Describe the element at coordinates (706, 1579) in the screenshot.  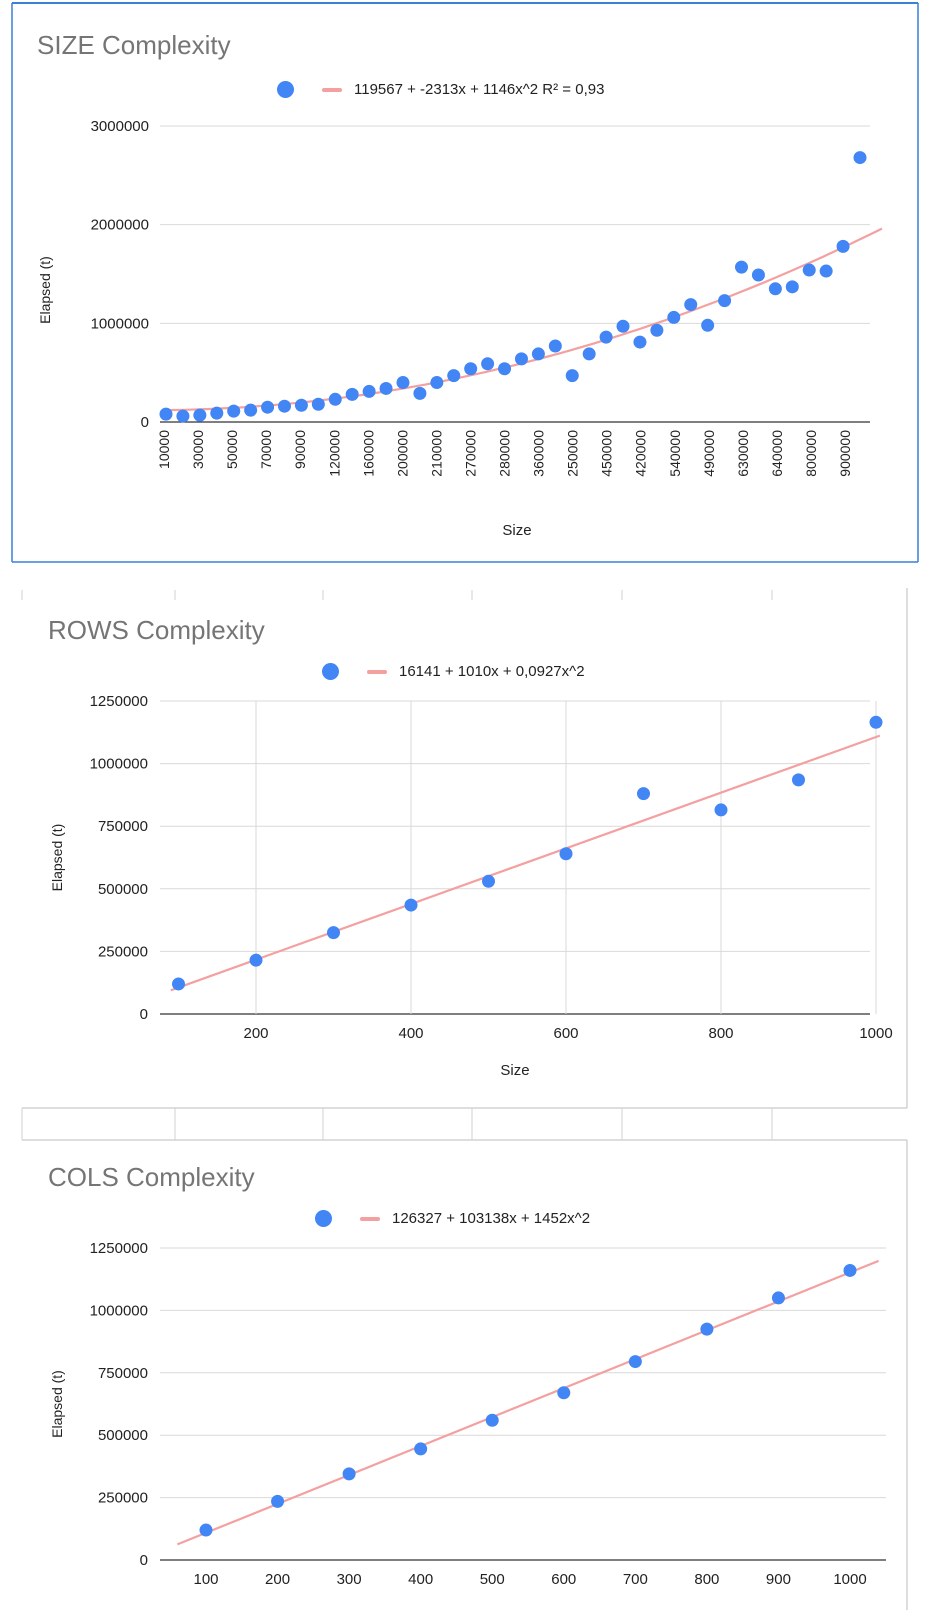
I see `x-tick-label: 800` at that location.